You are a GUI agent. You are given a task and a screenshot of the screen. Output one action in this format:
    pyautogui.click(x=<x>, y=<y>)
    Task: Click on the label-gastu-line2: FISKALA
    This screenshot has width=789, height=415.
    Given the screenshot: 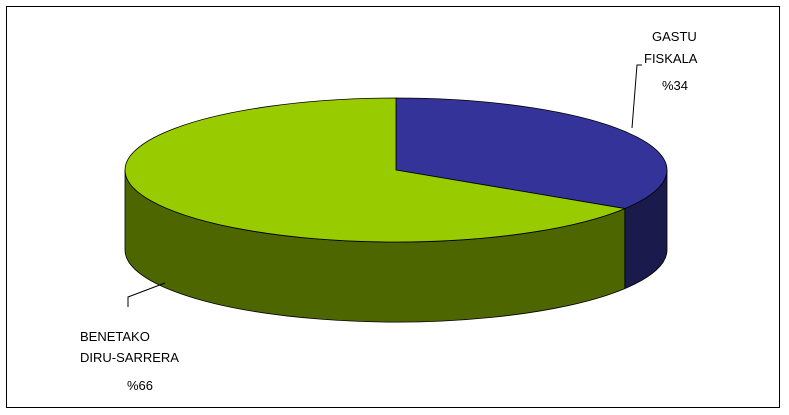 What is the action you would take?
    pyautogui.click(x=671, y=58)
    